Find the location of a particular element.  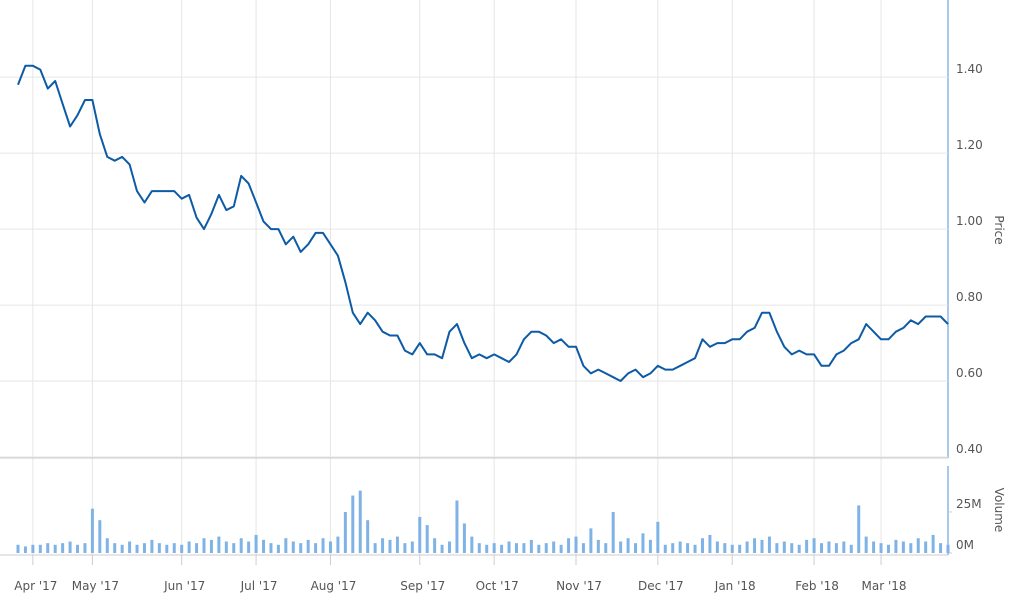

x-tick-label: Jul '17 is located at coordinates (259, 586).